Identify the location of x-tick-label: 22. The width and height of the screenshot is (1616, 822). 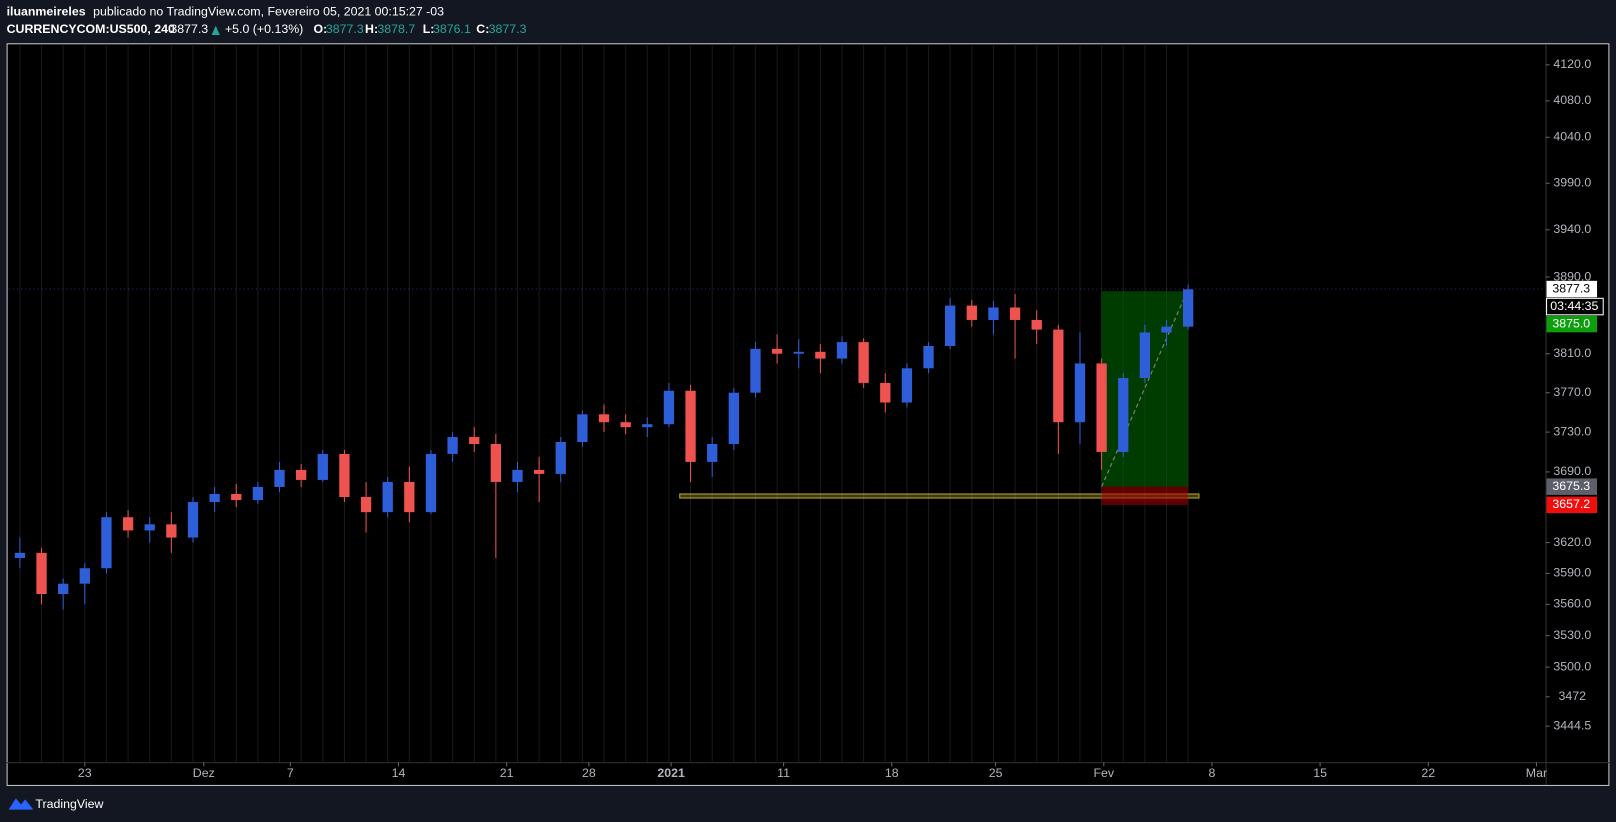
(1428, 773).